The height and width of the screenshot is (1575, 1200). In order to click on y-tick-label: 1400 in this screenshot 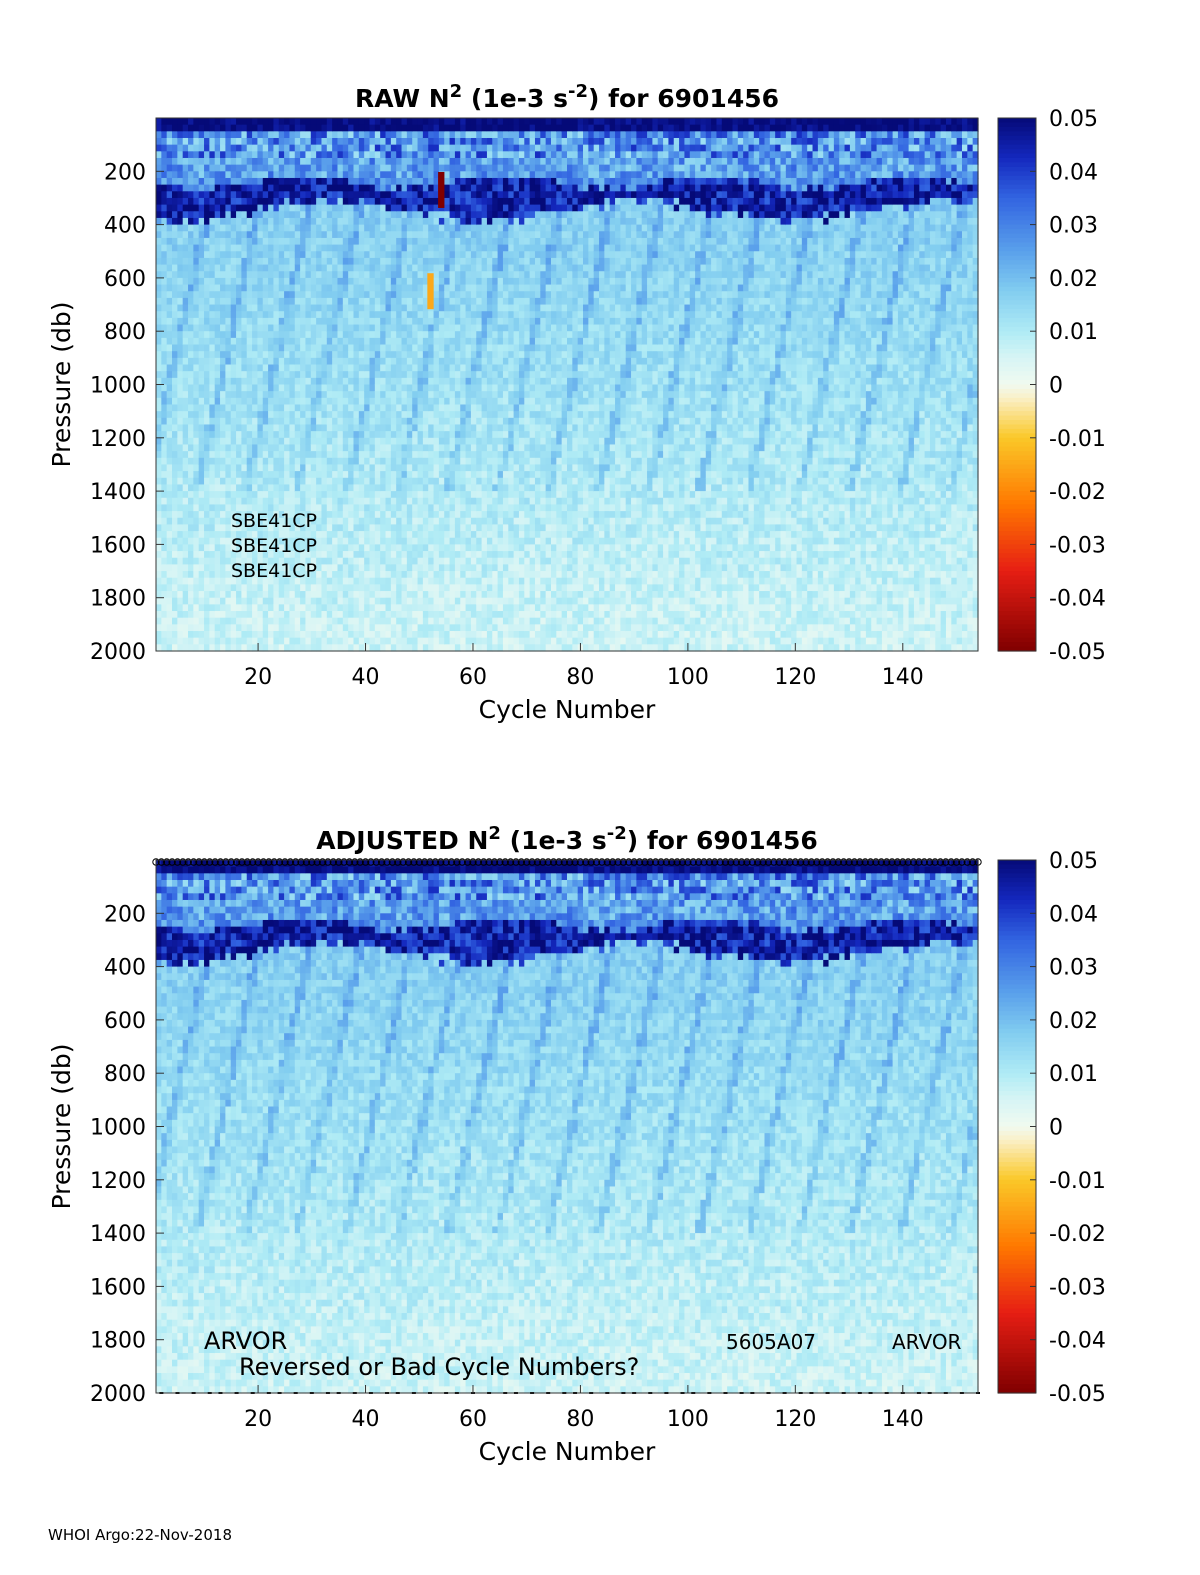, I will do `click(118, 1234)`.